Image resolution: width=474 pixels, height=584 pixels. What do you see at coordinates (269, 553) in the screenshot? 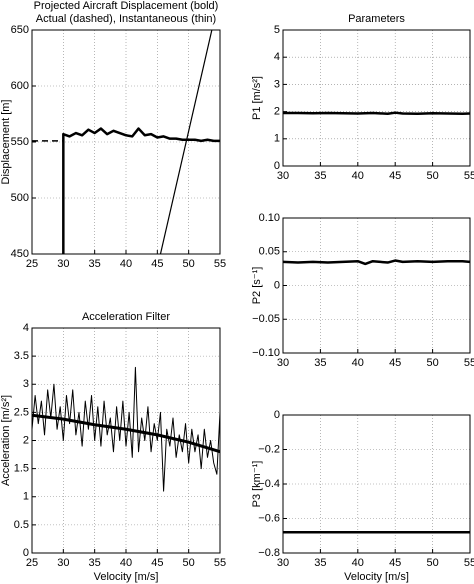
I see `y-tick-label: −0.8` at bounding box center [269, 553].